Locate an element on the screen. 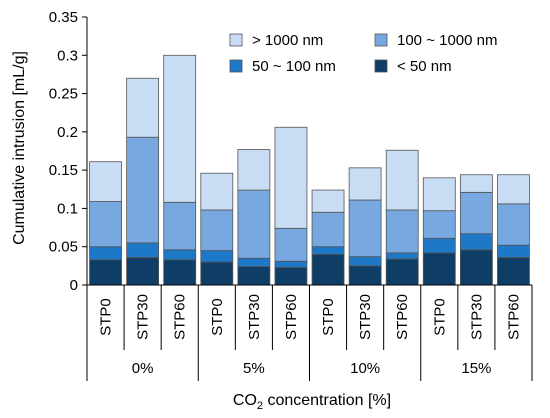  y-tick-label: 0.35 is located at coordinates (63, 17).